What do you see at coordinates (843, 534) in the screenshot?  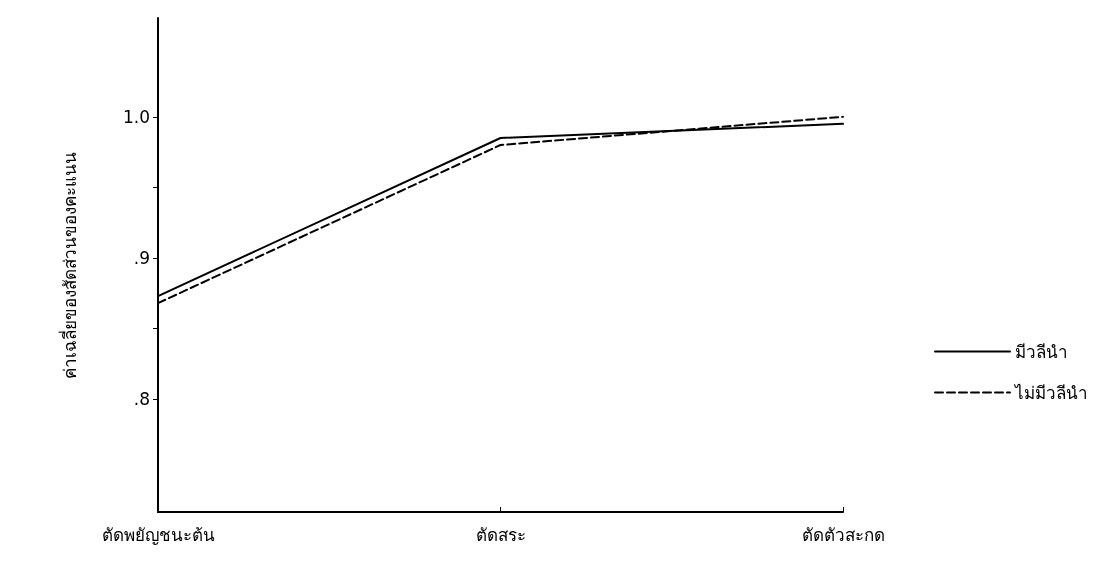 I see `x-tick-label: ตัดตัวสะกด` at bounding box center [843, 534].